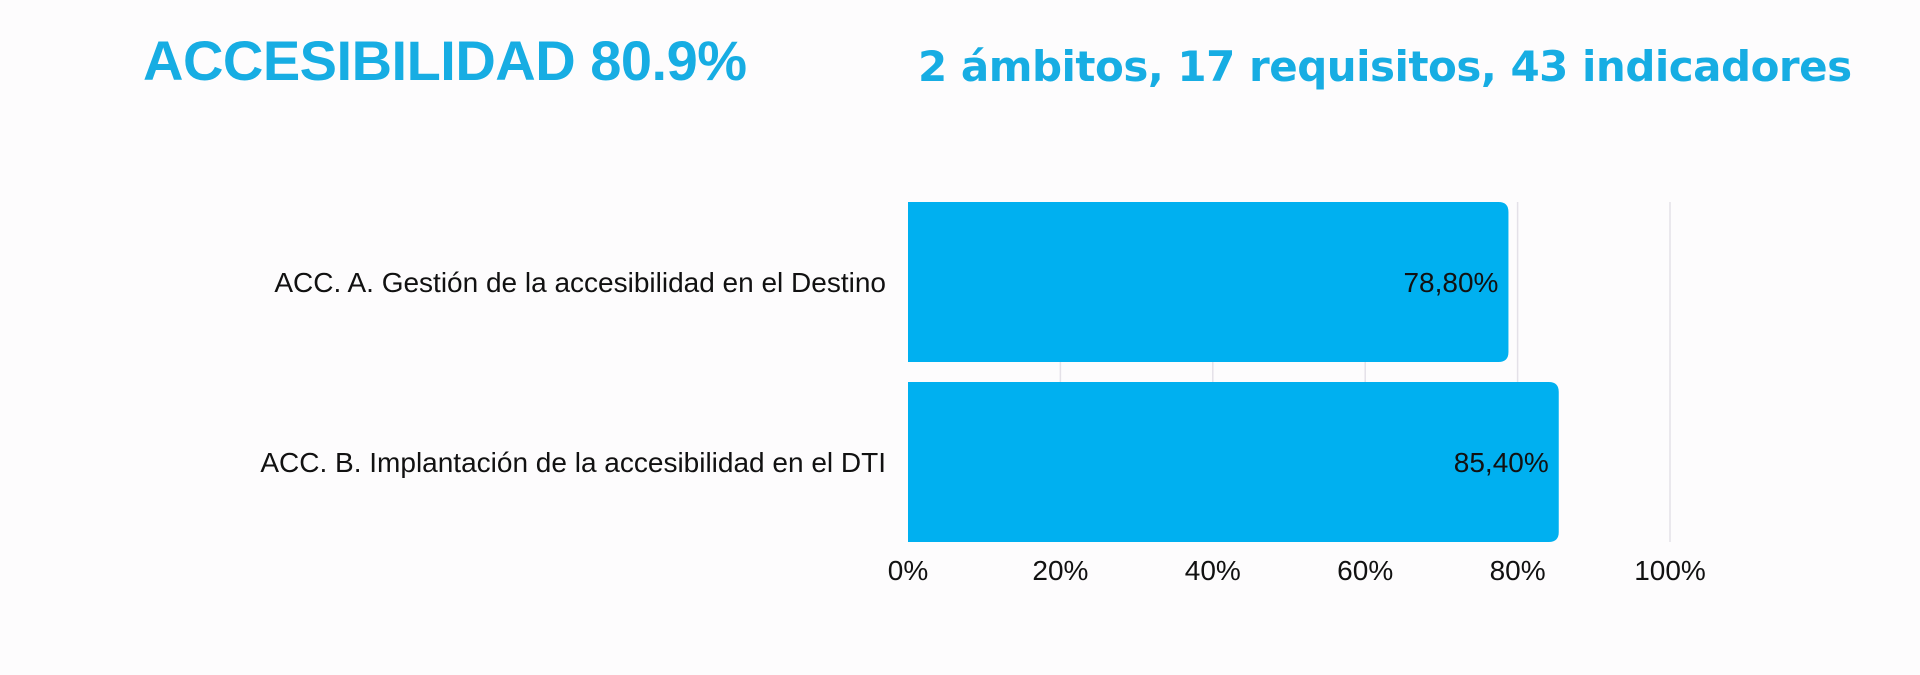  What do you see at coordinates (1060, 570) in the screenshot?
I see `x-tick-label: 20%` at bounding box center [1060, 570].